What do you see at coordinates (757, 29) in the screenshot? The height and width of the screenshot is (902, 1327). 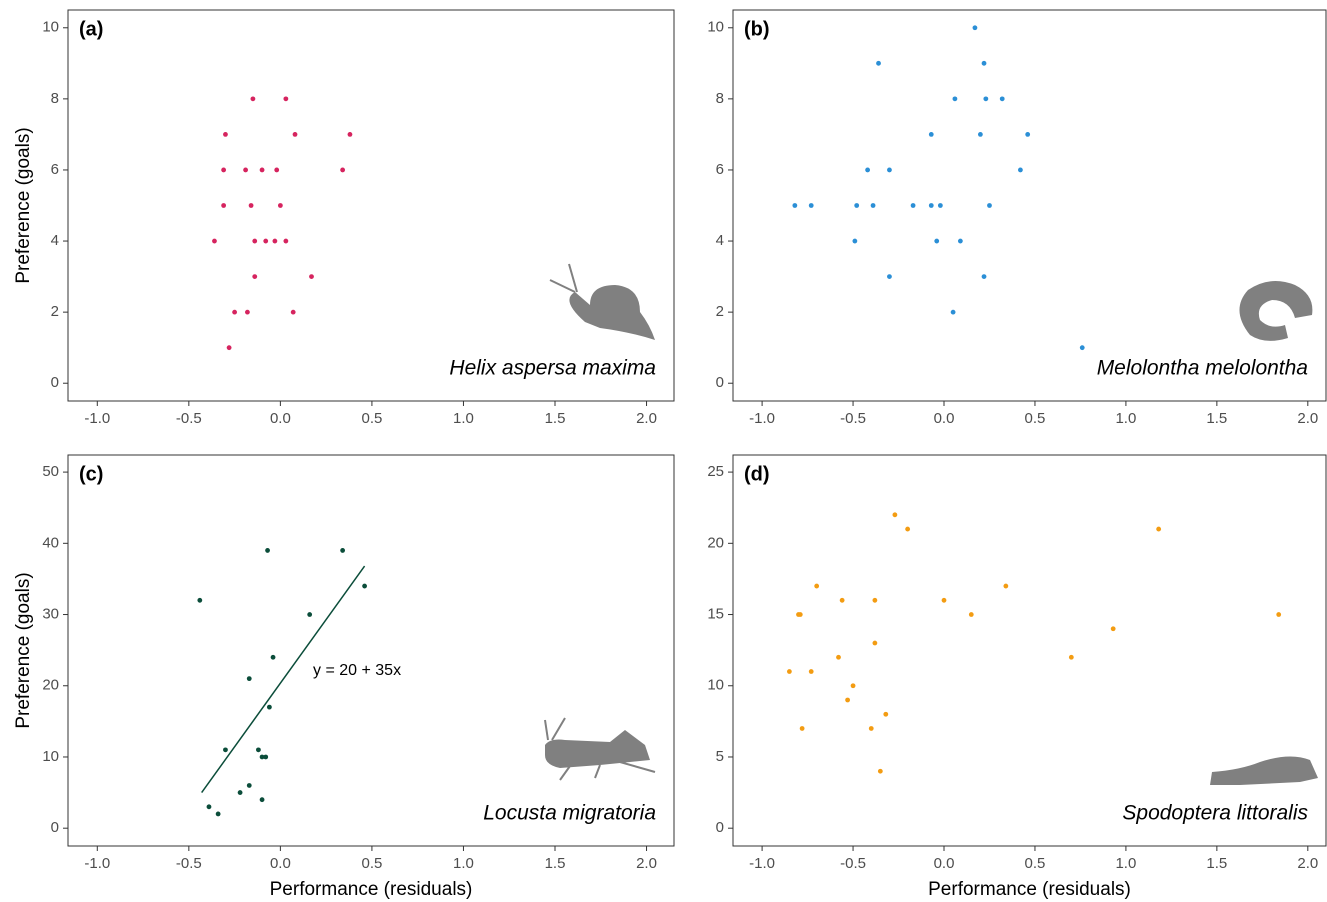 I see `panel-label: (b)` at bounding box center [757, 29].